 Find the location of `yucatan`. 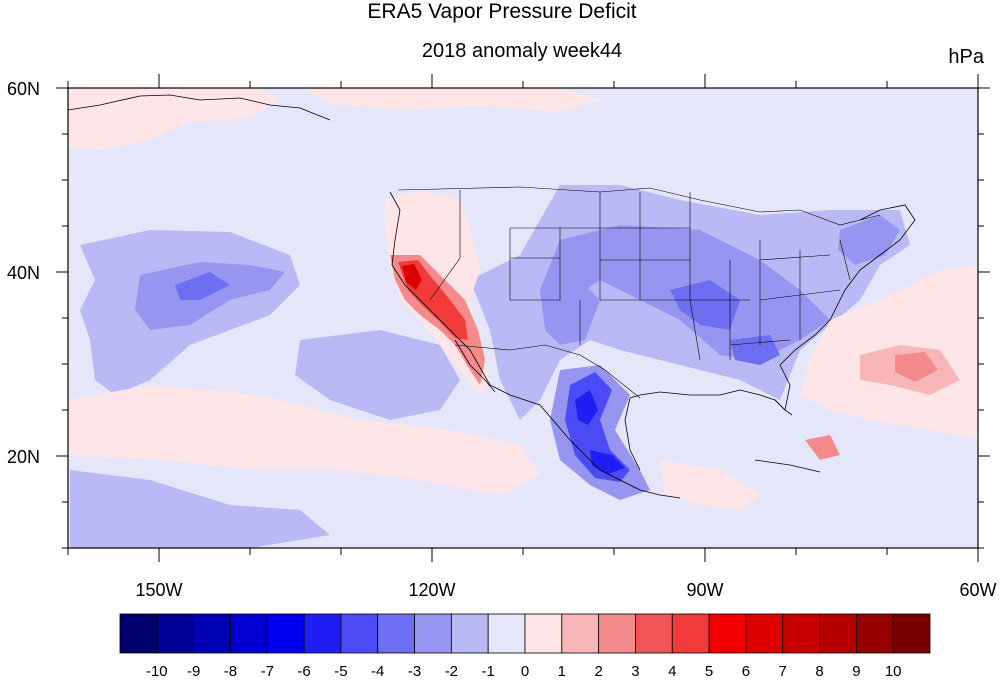

yucatan is located at coordinates (632, 434).